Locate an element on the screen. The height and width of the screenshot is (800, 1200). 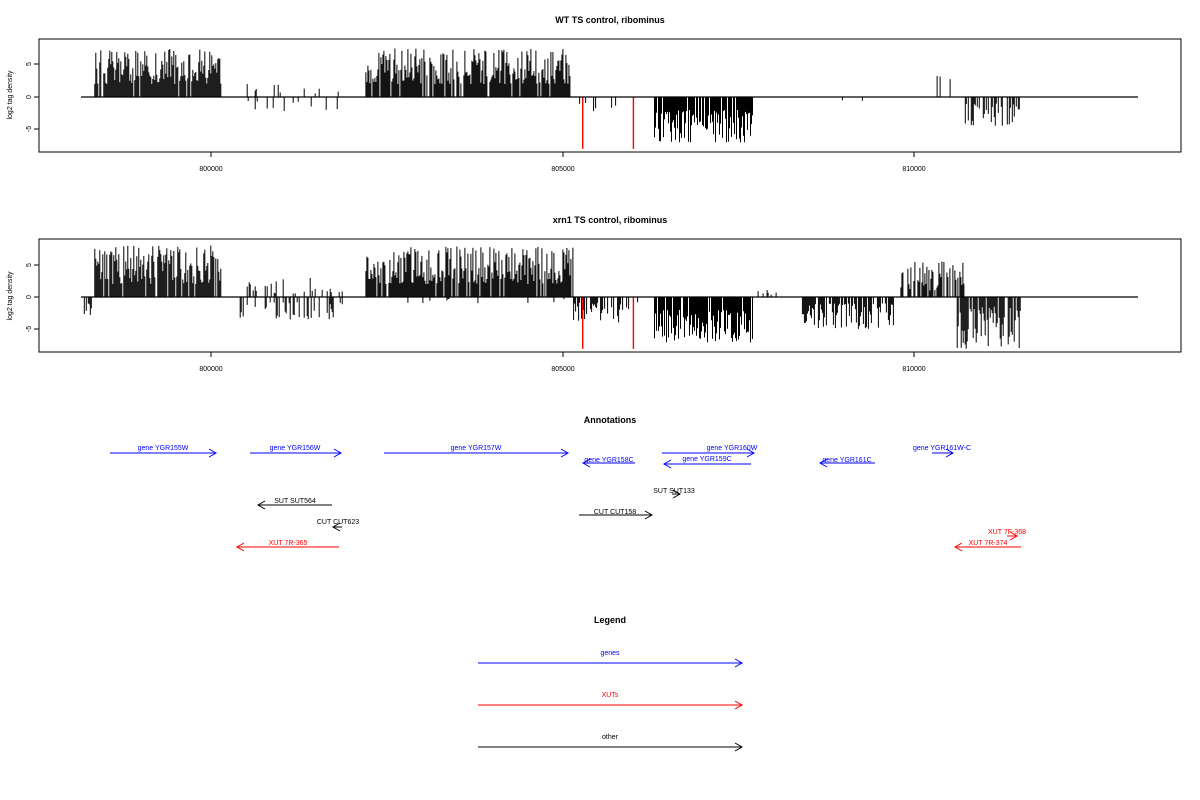
top-ytick-label: 5 is located at coordinates (29, 64).